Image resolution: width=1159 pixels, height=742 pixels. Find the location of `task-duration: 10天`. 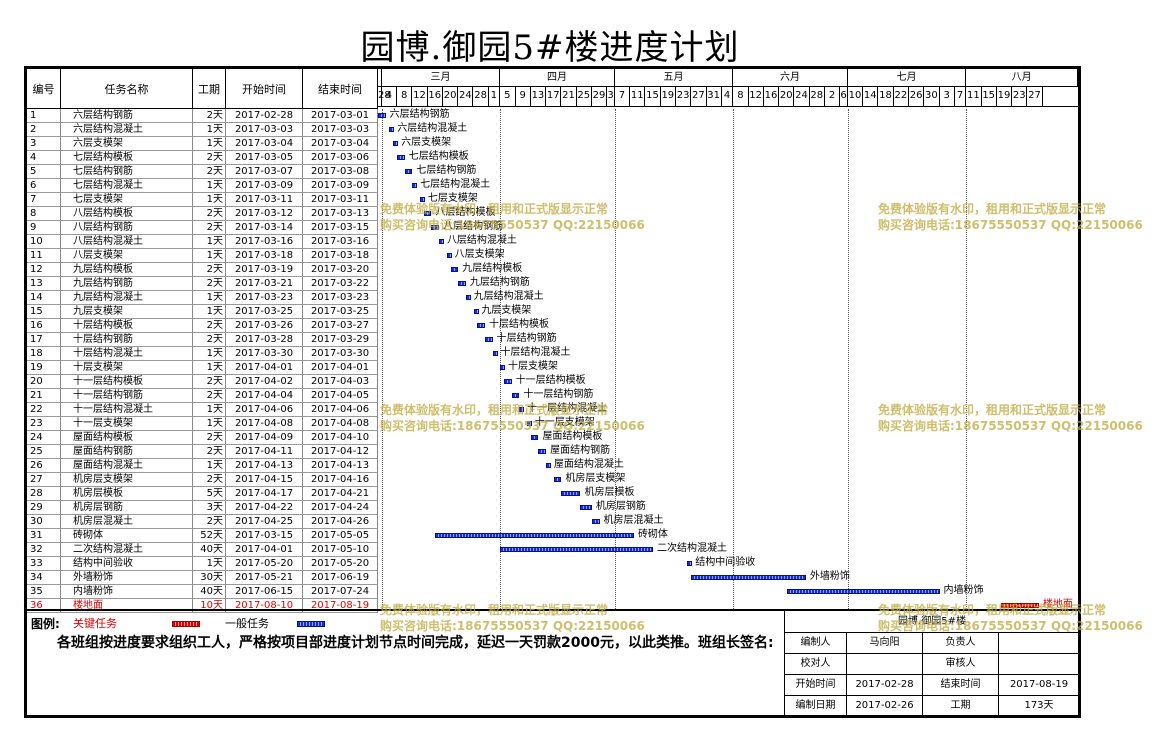

task-duration: 10天 is located at coordinates (209, 606).